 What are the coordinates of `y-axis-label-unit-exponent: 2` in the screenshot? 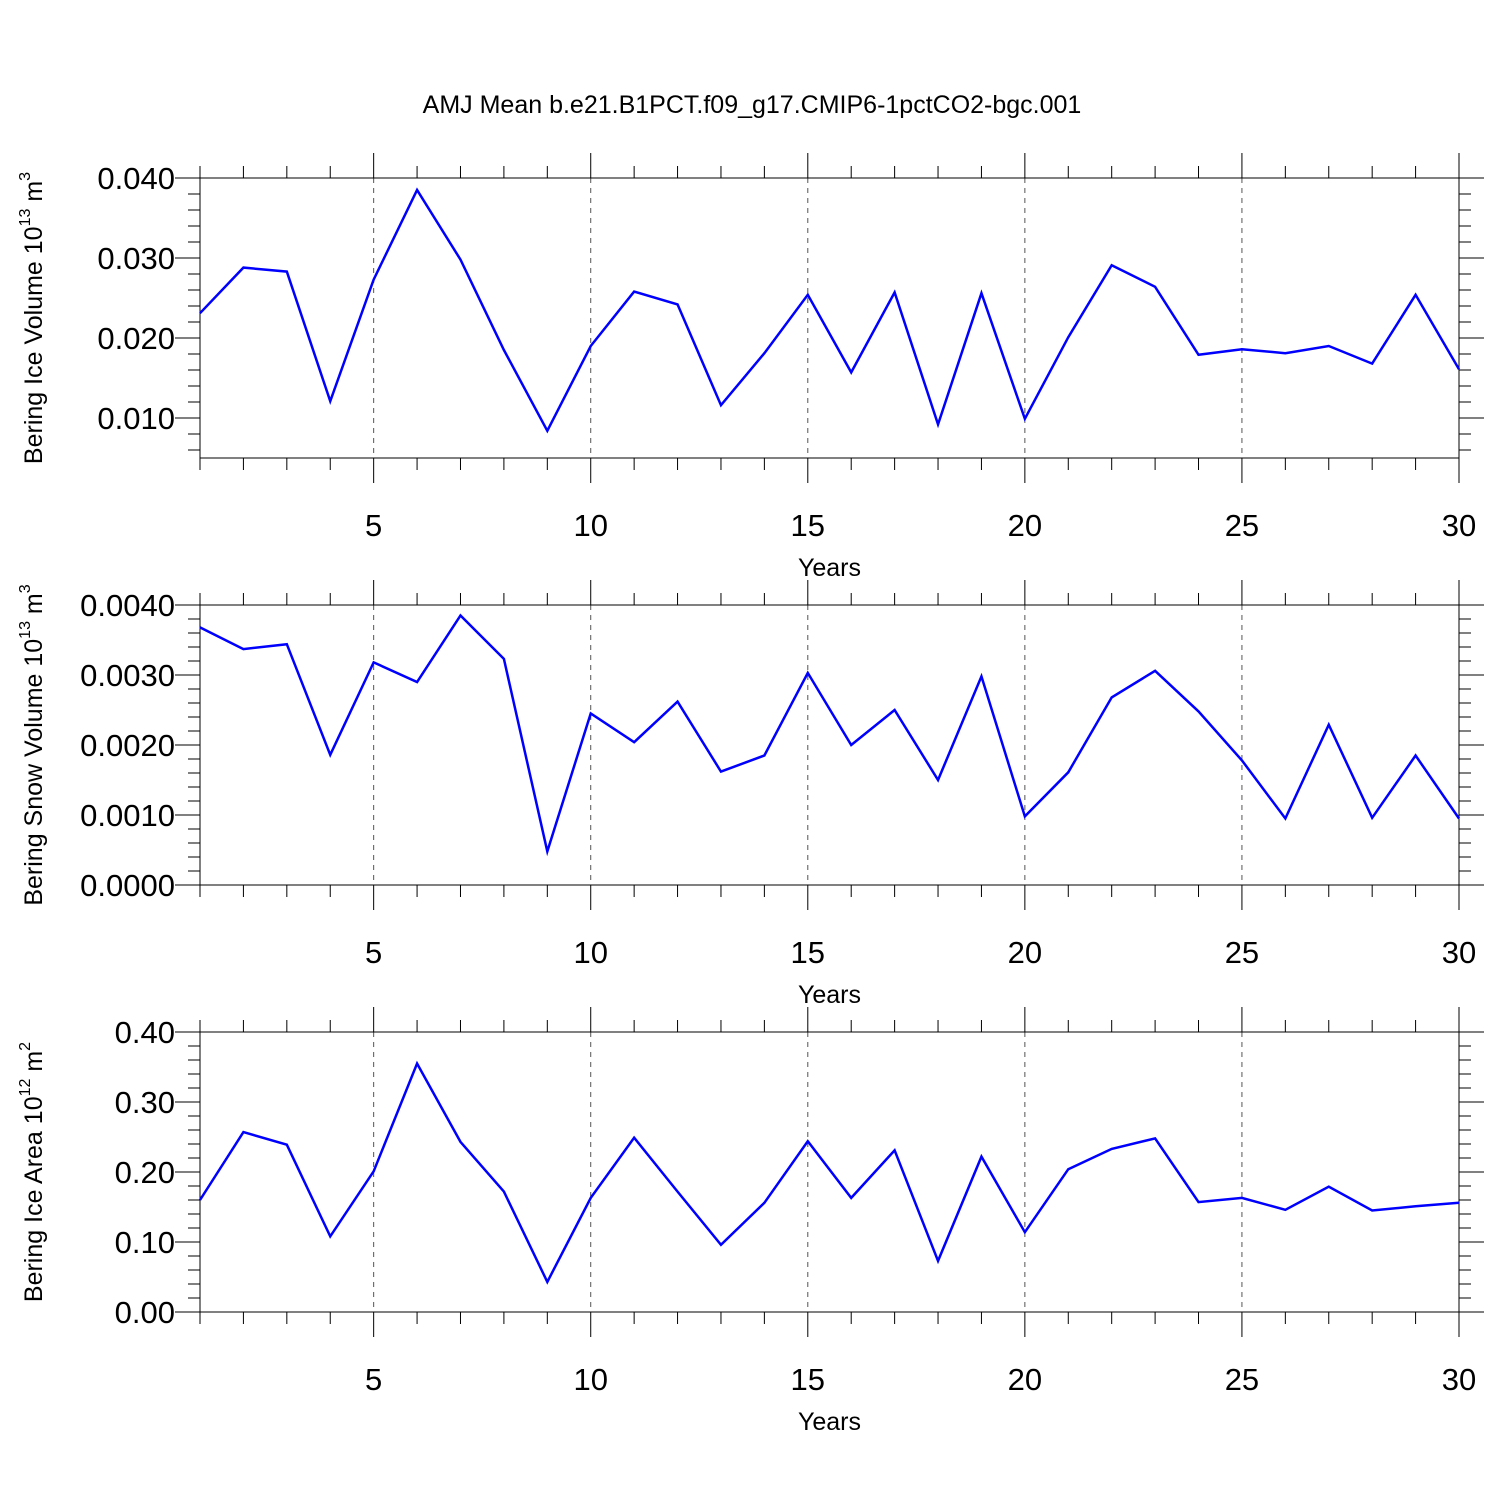 It's located at (25, 1046).